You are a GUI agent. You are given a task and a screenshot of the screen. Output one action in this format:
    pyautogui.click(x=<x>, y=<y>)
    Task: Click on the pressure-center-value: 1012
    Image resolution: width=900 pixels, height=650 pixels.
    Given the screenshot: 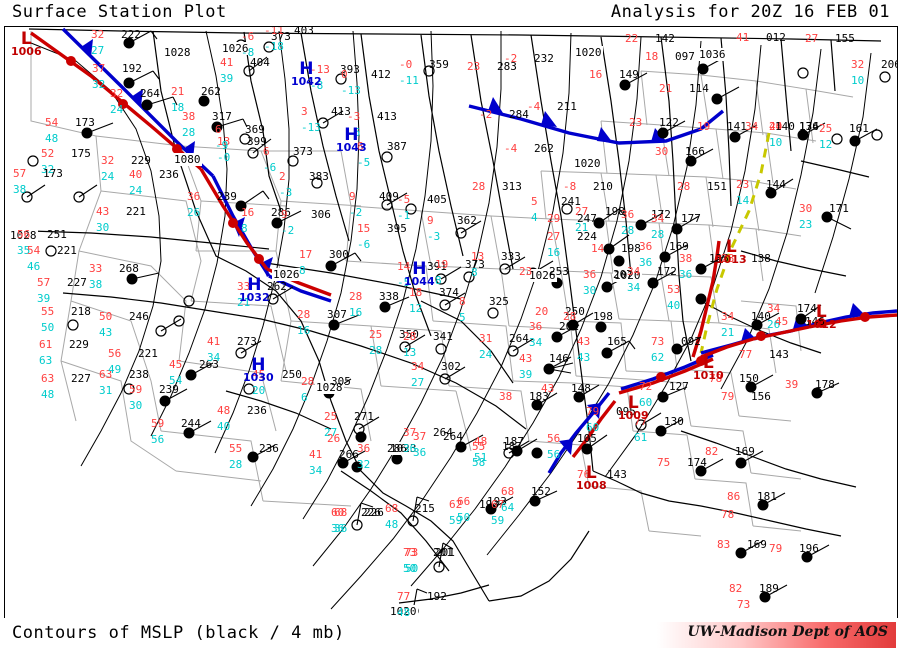 What is the action you would take?
    pyautogui.click(x=821, y=324)
    